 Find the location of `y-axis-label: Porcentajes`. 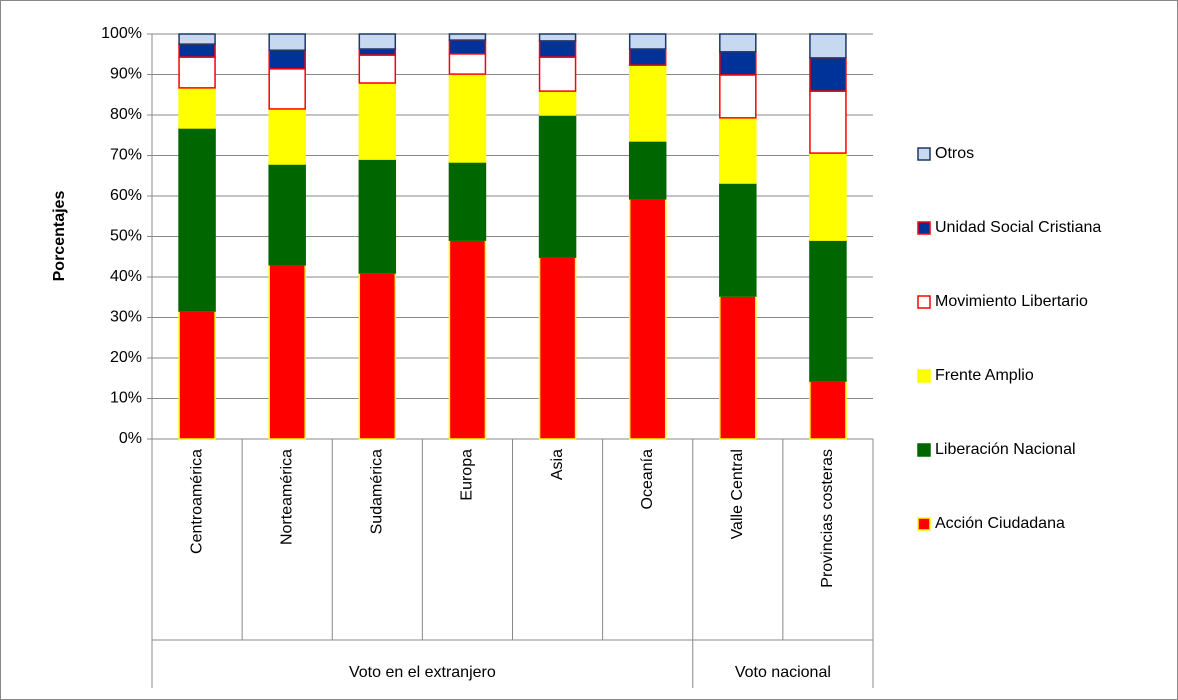

y-axis-label: Porcentajes is located at coordinates (59, 236).